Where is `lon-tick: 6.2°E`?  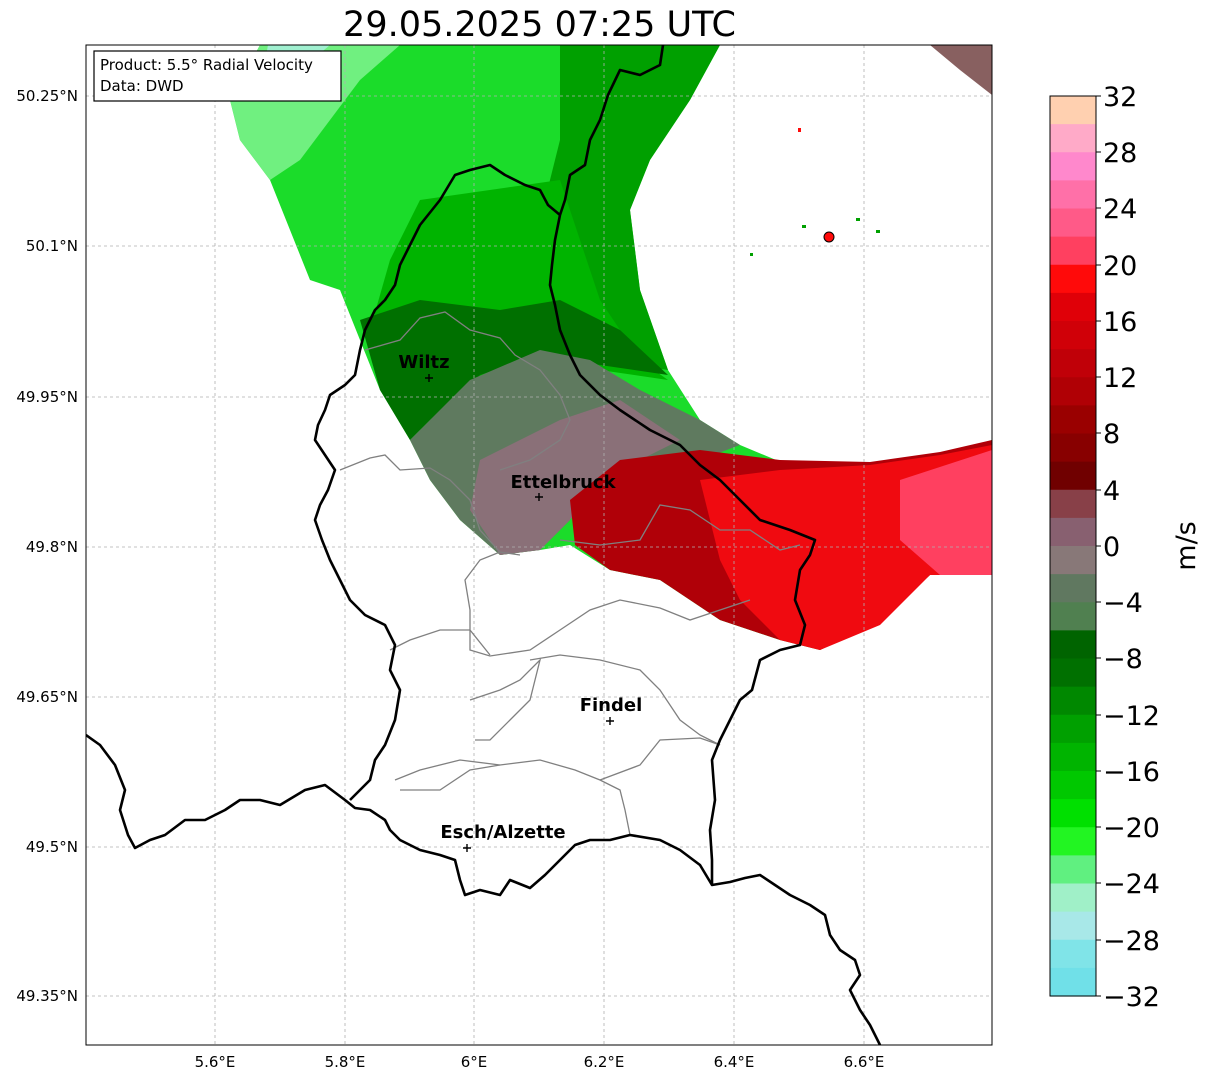
lon-tick: 6.2°E is located at coordinates (604, 1062).